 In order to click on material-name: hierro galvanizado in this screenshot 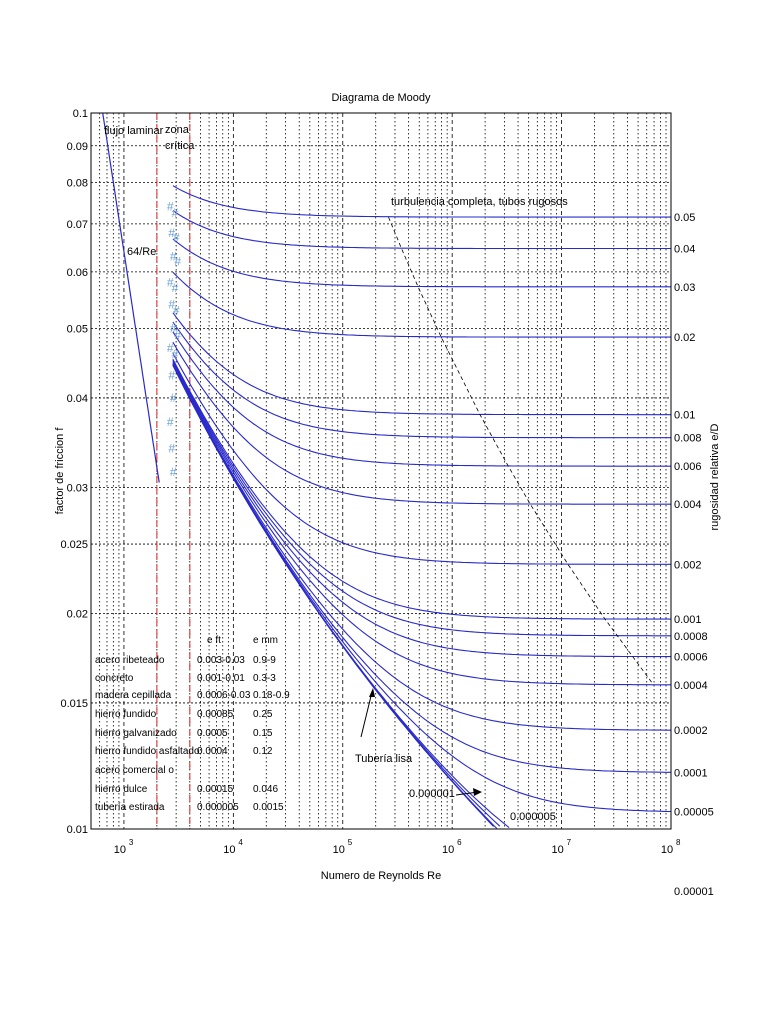, I will do `click(136, 733)`.